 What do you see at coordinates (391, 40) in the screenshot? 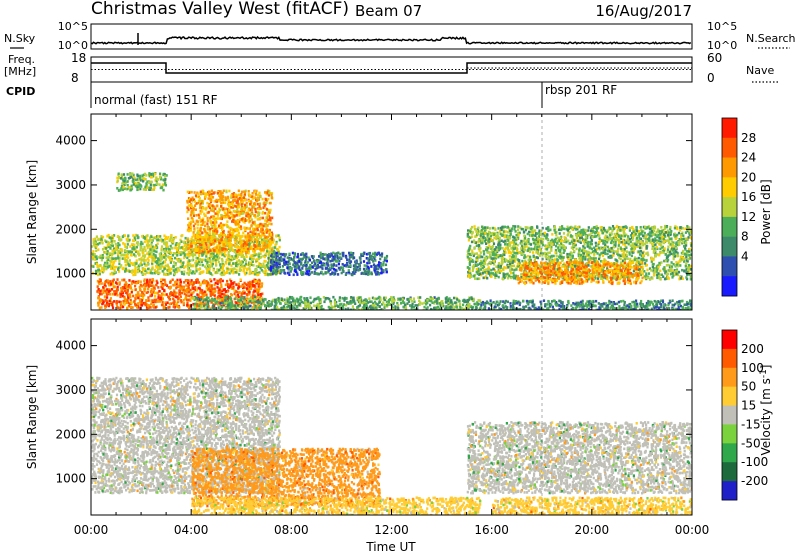
I see `nsky-trace` at bounding box center [391, 40].